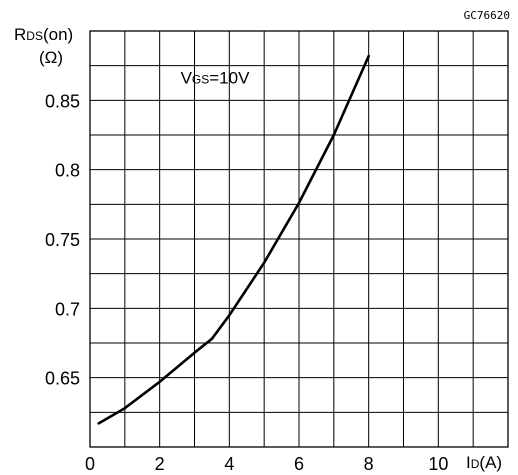 Image resolution: width=518 pixels, height=475 pixels. What do you see at coordinates (438, 464) in the screenshot?
I see `x-tick-label: 10` at bounding box center [438, 464].